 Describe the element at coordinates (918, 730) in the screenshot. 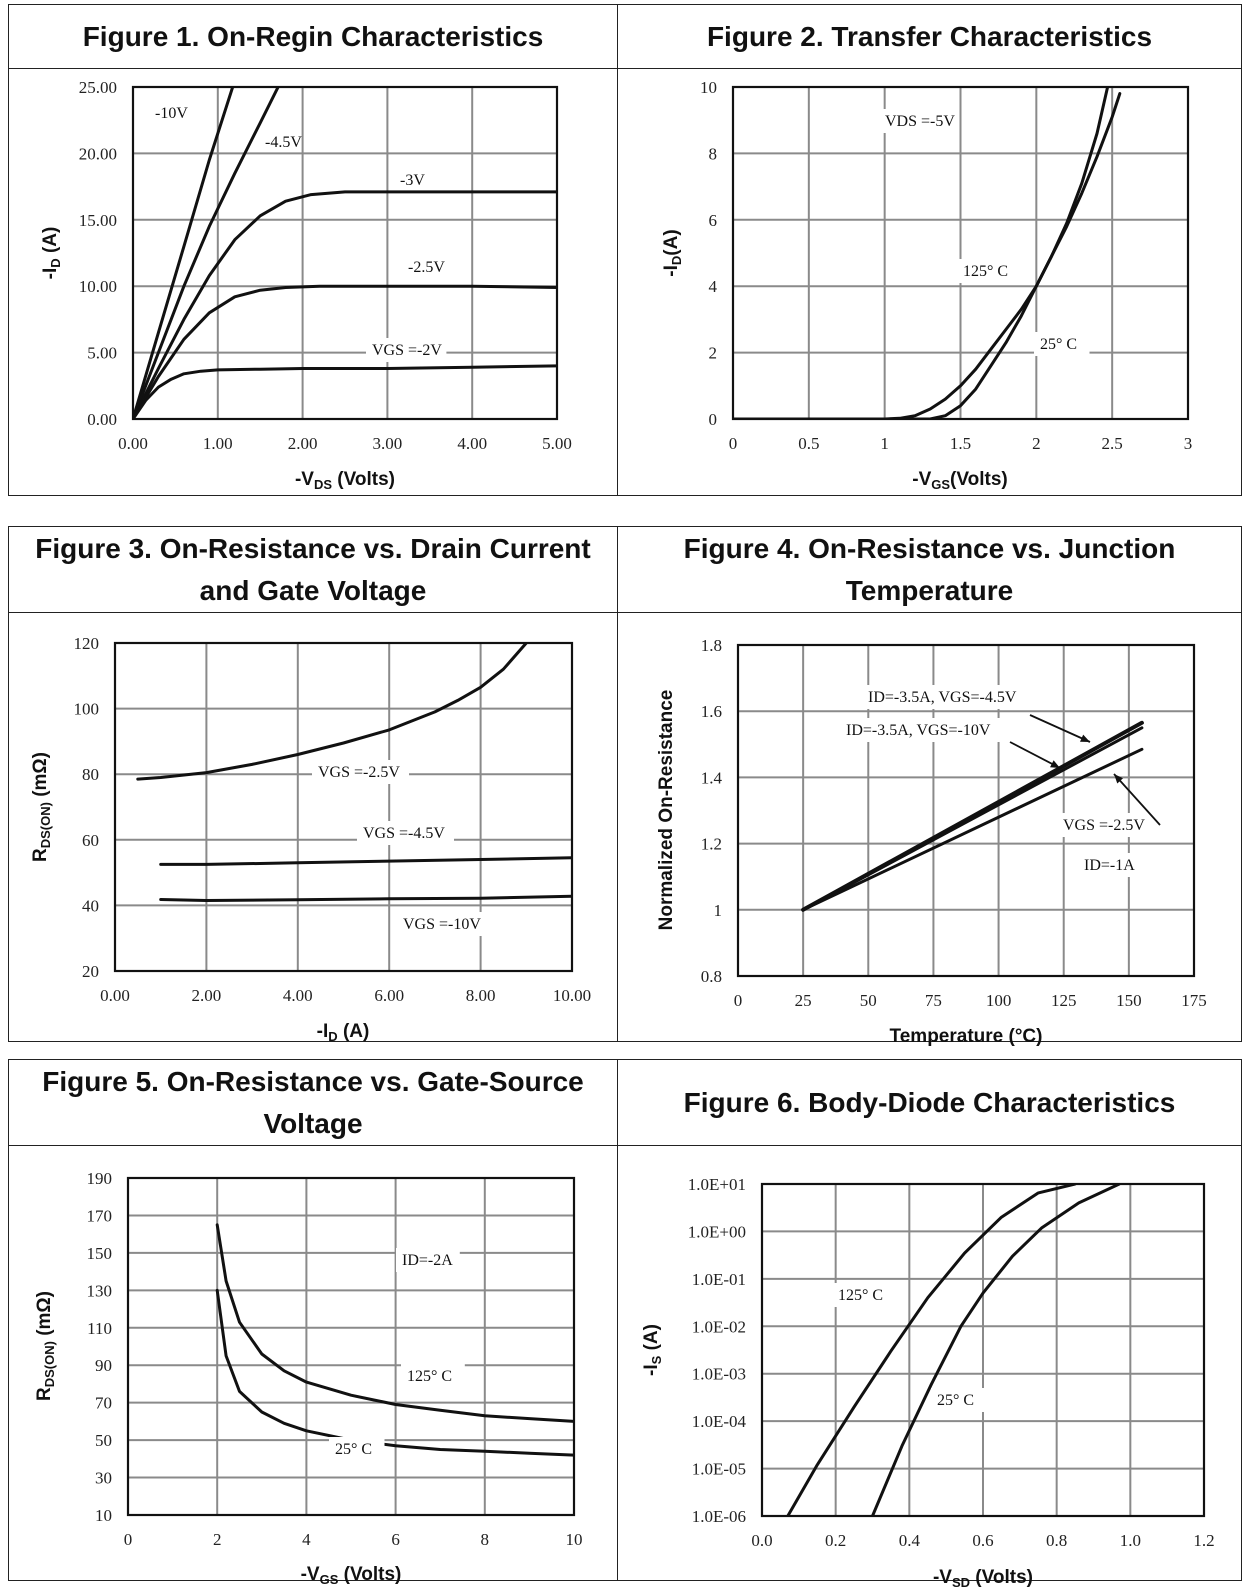

I see `curve-annotation: ID=-3.5A, VGS=-10V` at that location.